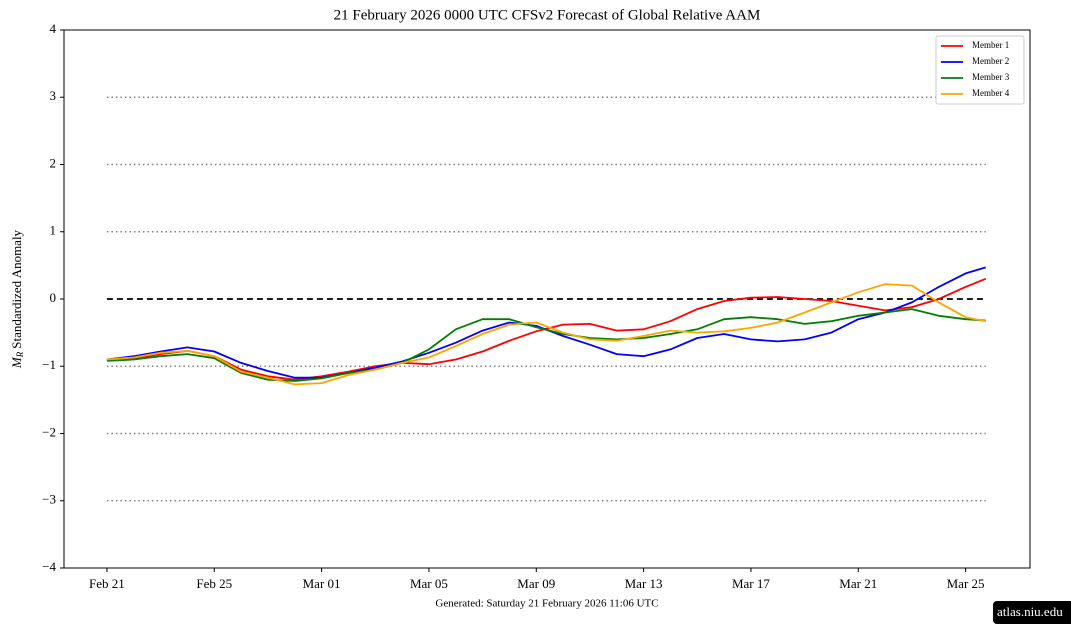 The width and height of the screenshot is (1071, 638). I want to click on x-tick-label: Mar 17, so click(751, 583).